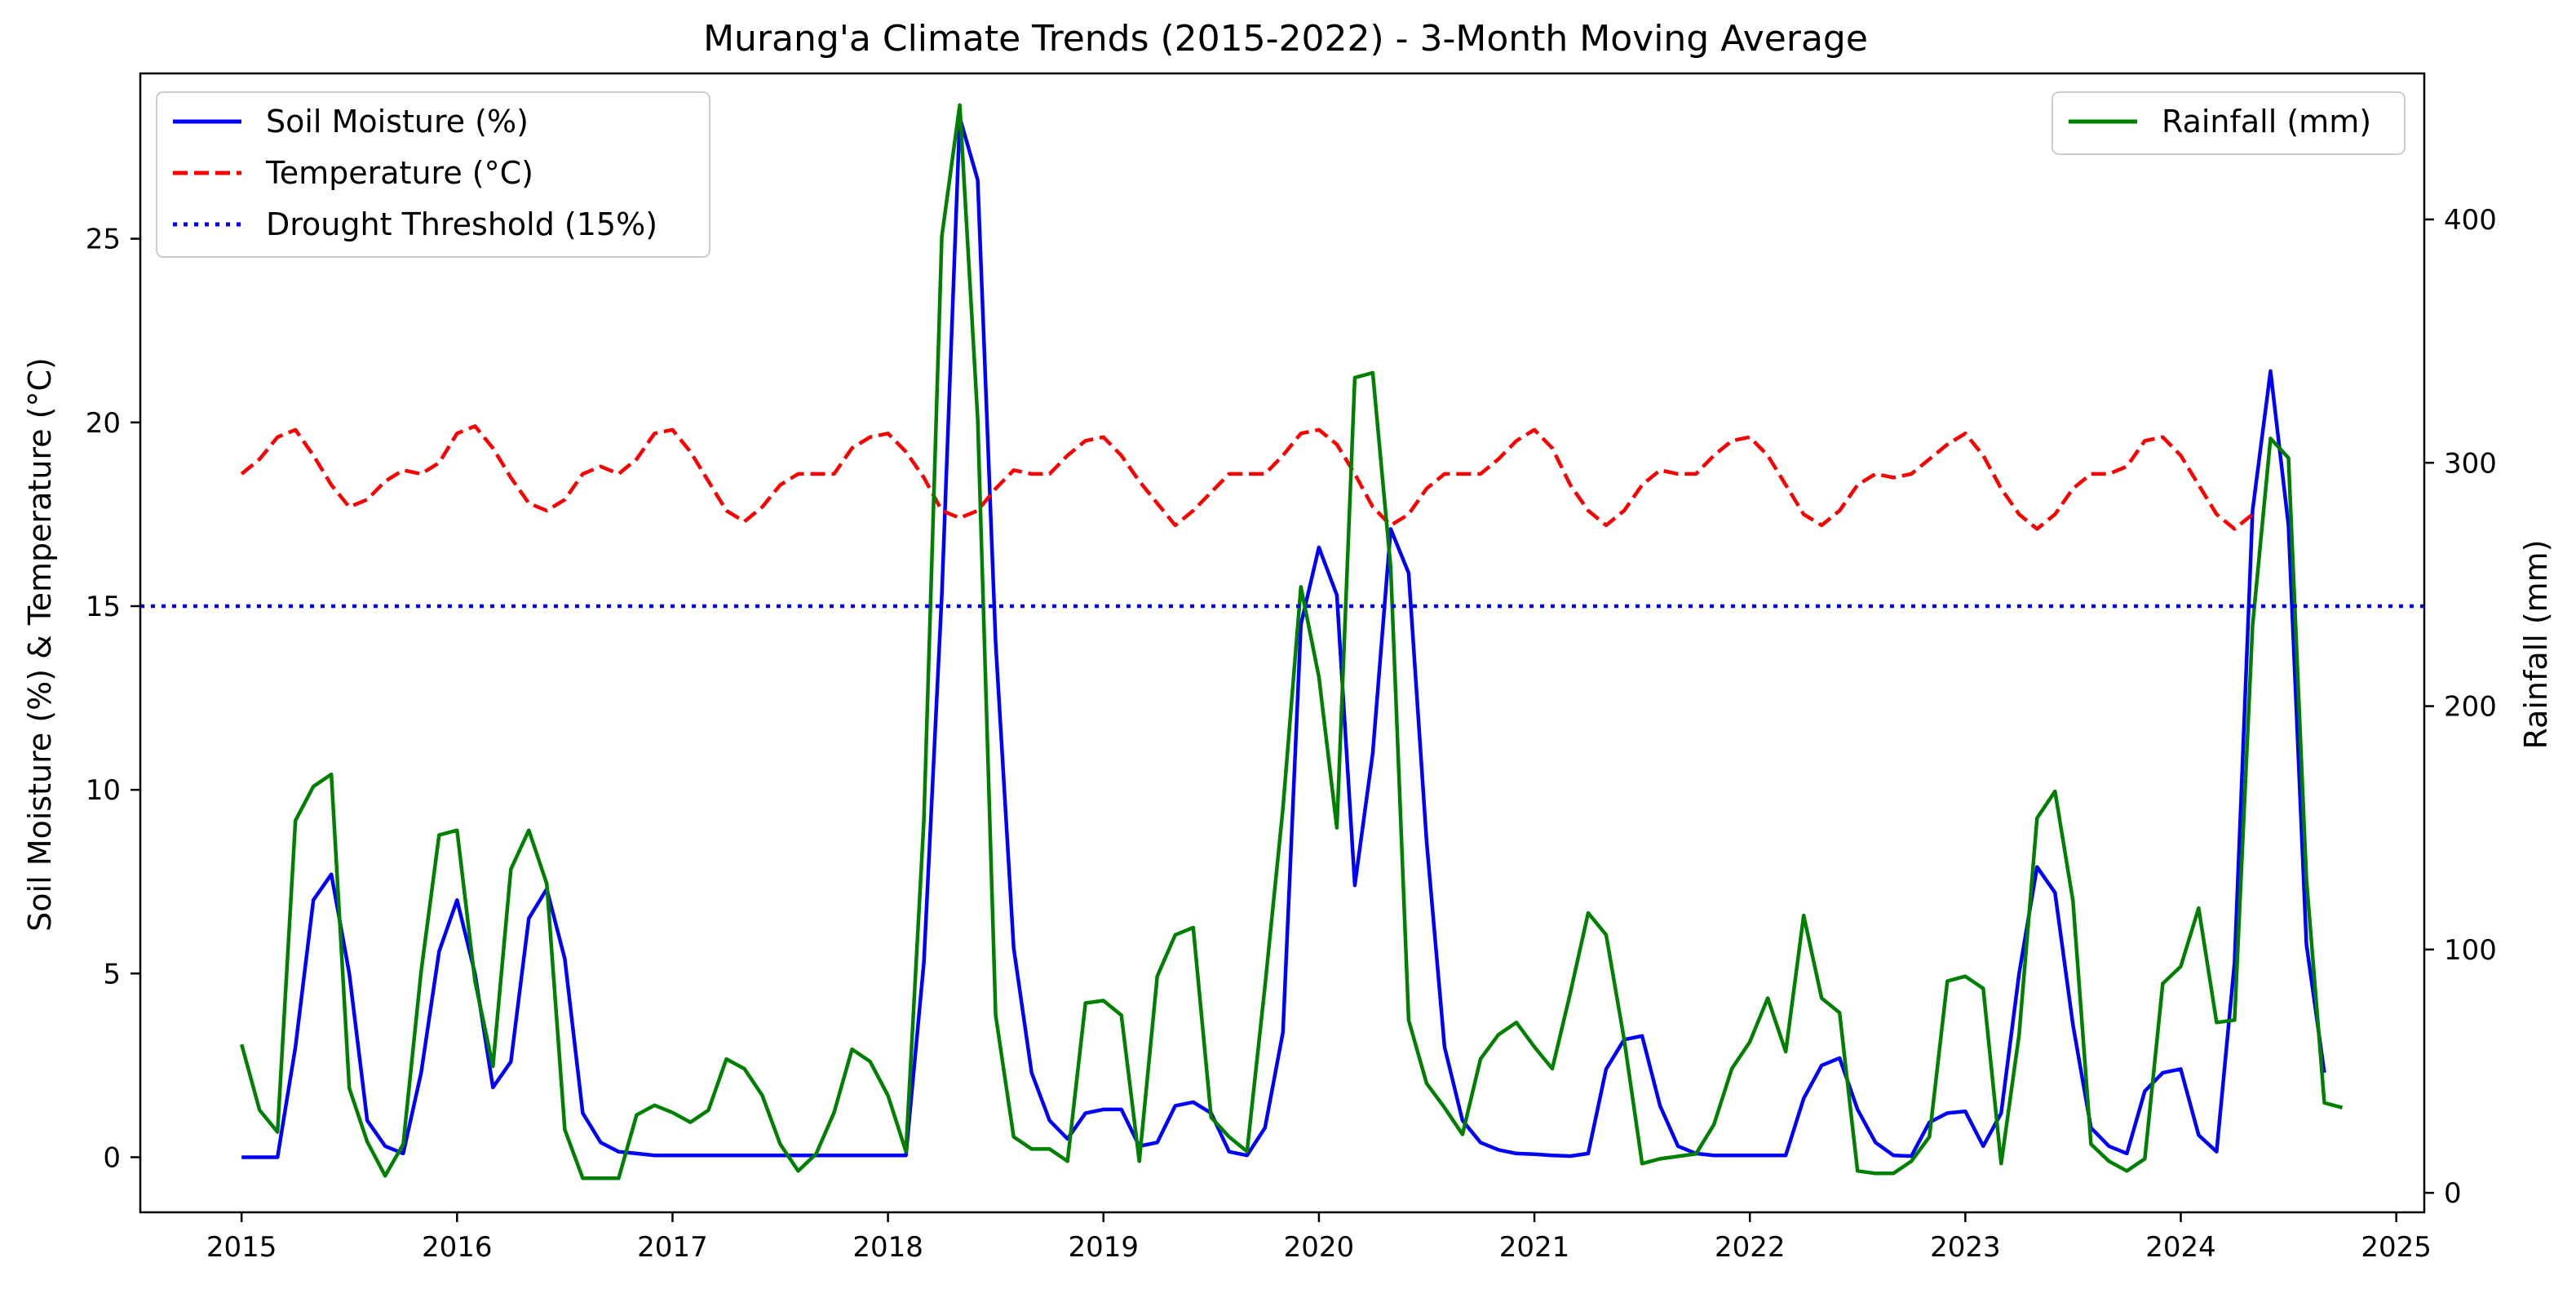 Image resolution: width=2576 pixels, height=1289 pixels. What do you see at coordinates (2470, 950) in the screenshot?
I see `y-right-tick-label-100: 100` at bounding box center [2470, 950].